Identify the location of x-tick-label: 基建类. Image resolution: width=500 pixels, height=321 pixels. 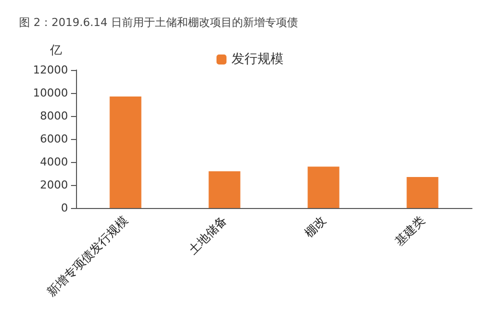
(410, 230).